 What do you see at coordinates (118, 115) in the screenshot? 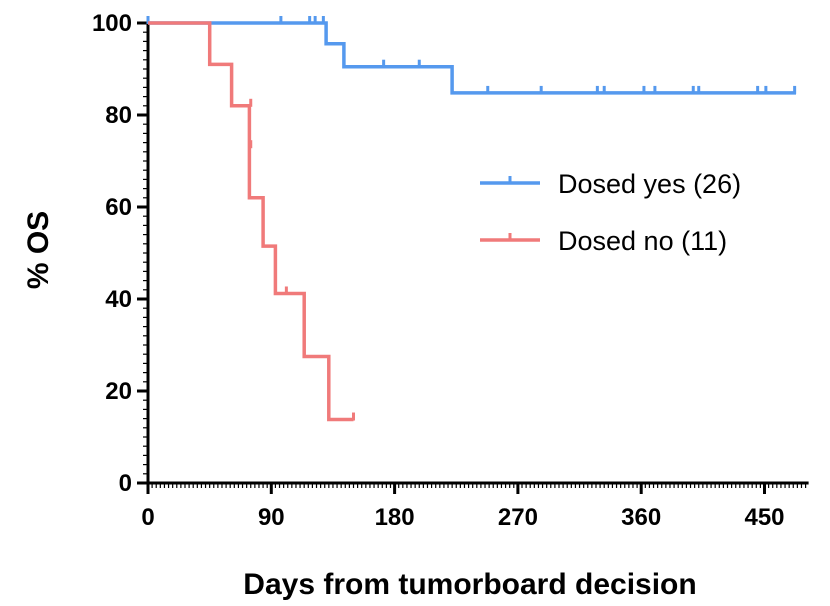
I see `y-tick-label: 80` at bounding box center [118, 115].